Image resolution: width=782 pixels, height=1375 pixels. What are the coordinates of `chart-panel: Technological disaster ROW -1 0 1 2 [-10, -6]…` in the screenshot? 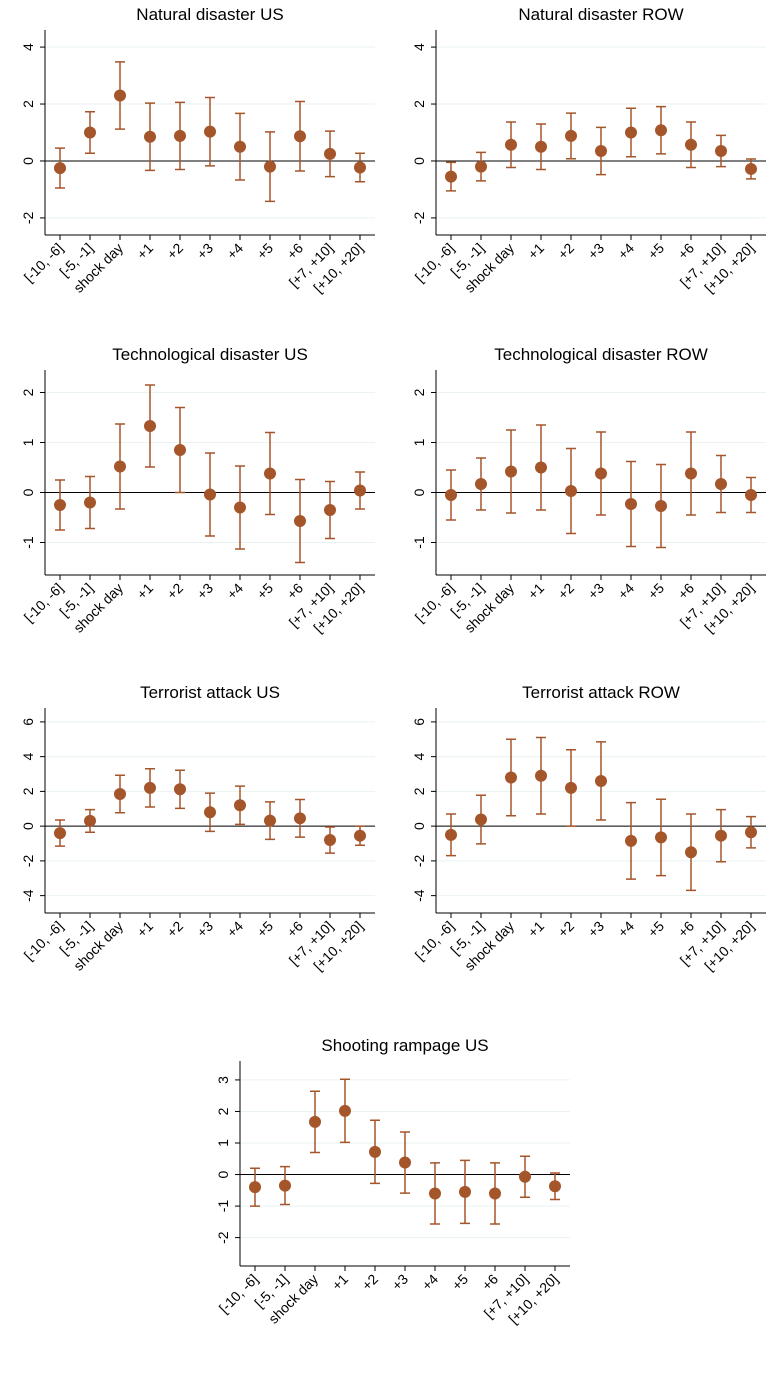 It's located at (588, 490).